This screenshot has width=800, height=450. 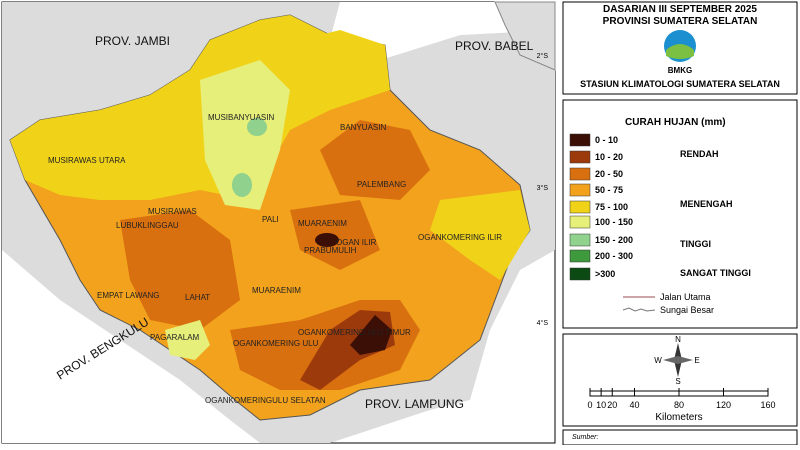 What do you see at coordinates (131, 346) in the screenshot?
I see `sea-west` at bounding box center [131, 346].